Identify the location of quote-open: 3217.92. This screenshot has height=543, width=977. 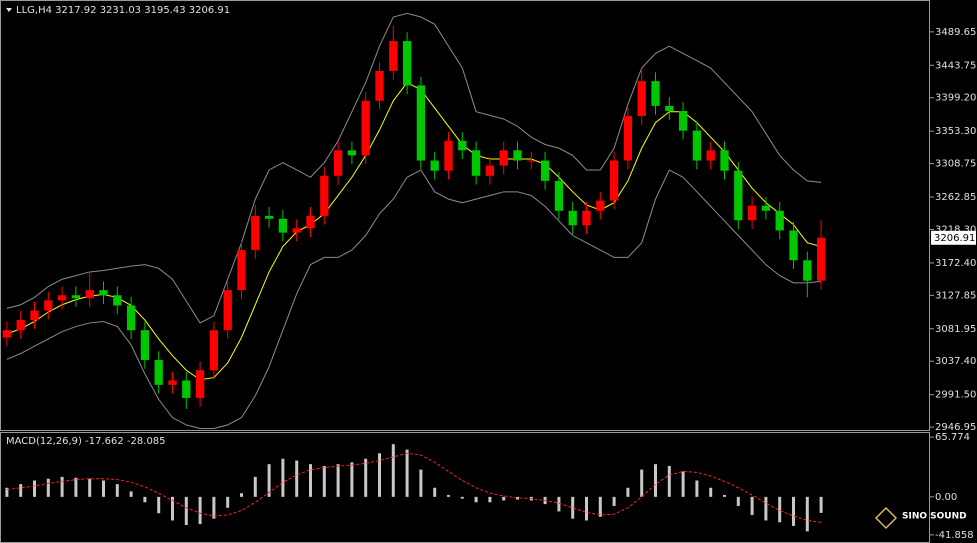
(75, 10).